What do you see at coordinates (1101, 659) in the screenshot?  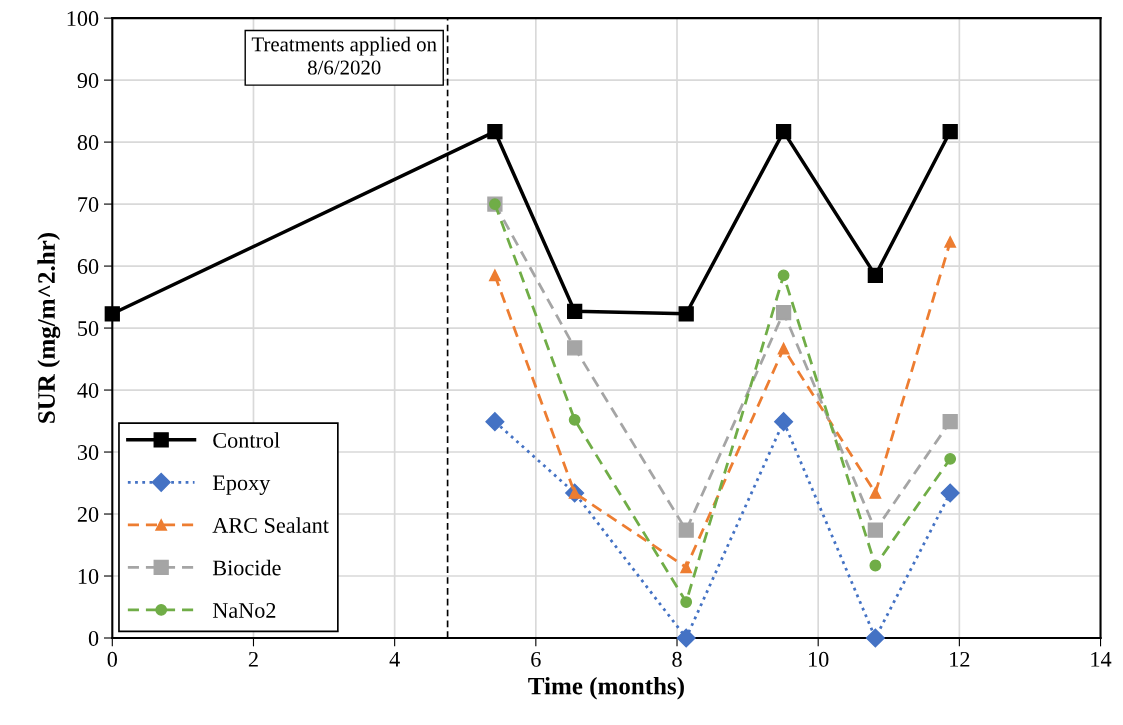 I see `x-tick-label: 14` at bounding box center [1101, 659].